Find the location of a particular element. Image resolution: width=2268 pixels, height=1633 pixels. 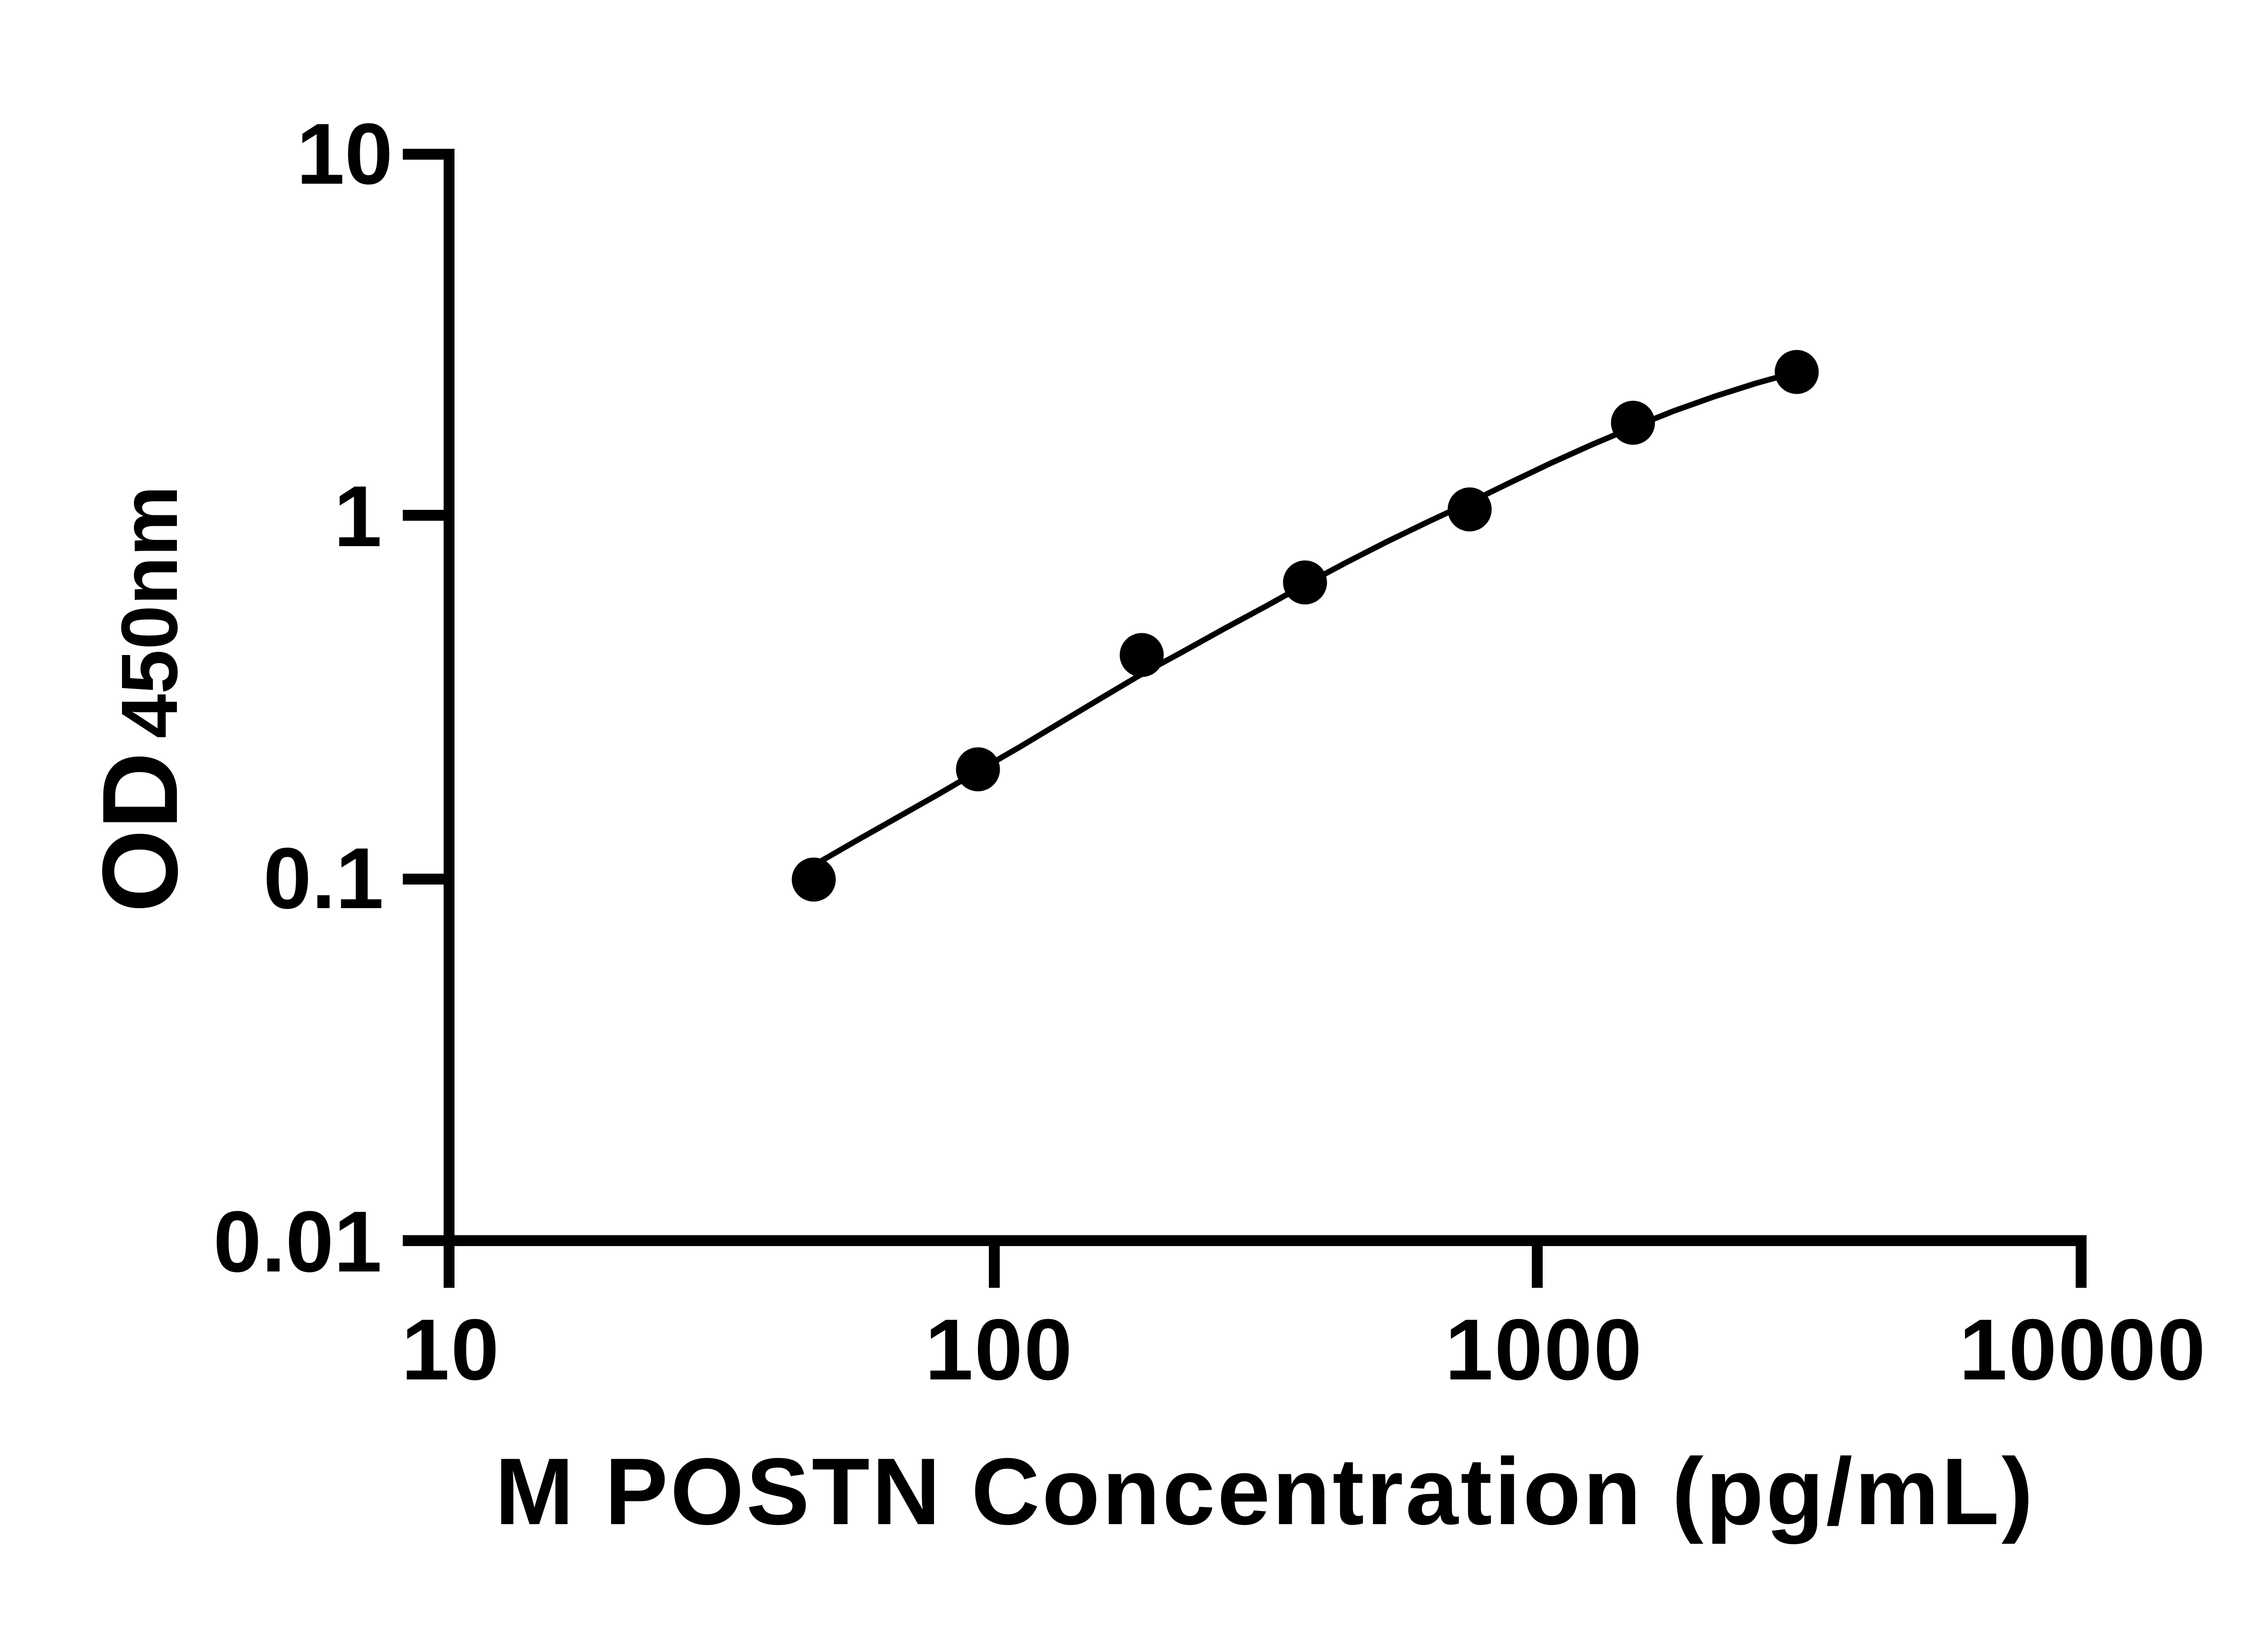

svg-text: 0.01 is located at coordinates (298, 1241).